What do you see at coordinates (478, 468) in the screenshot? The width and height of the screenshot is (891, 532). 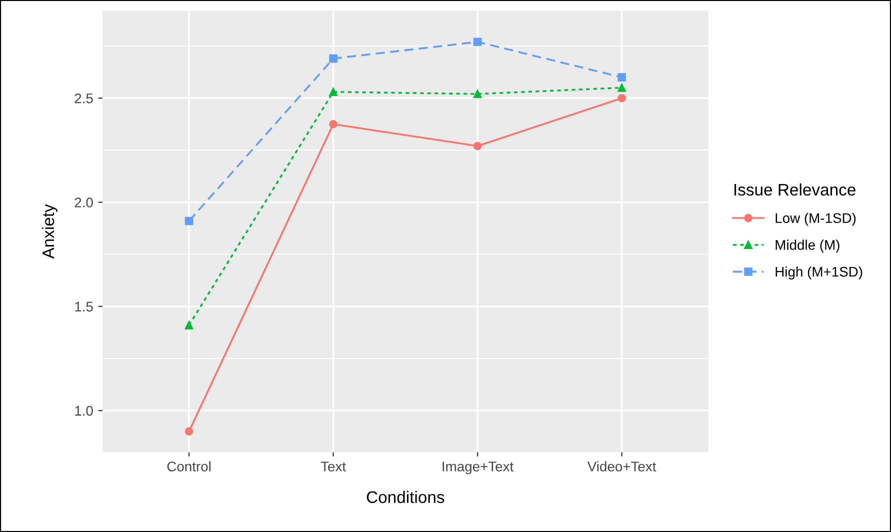 I see `x-tick-label: Image+Text` at bounding box center [478, 468].